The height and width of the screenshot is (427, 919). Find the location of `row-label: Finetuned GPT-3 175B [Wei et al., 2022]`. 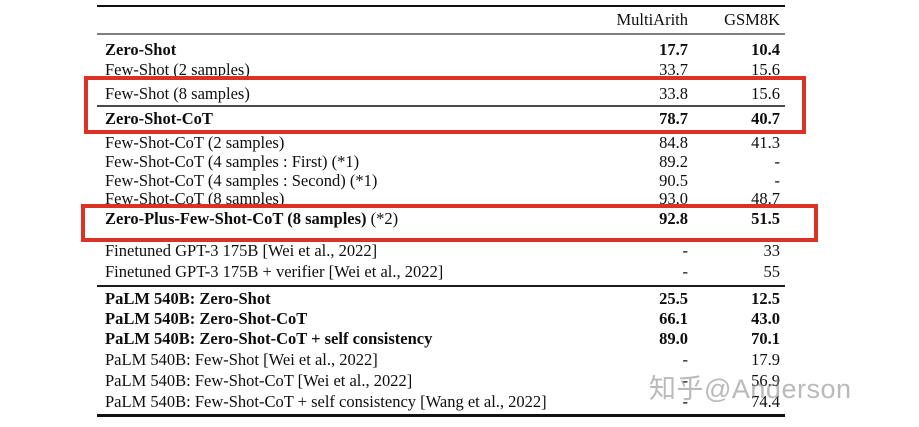

row-label: Finetuned GPT-3 175B [Wei et al., 2022] is located at coordinates (241, 250).